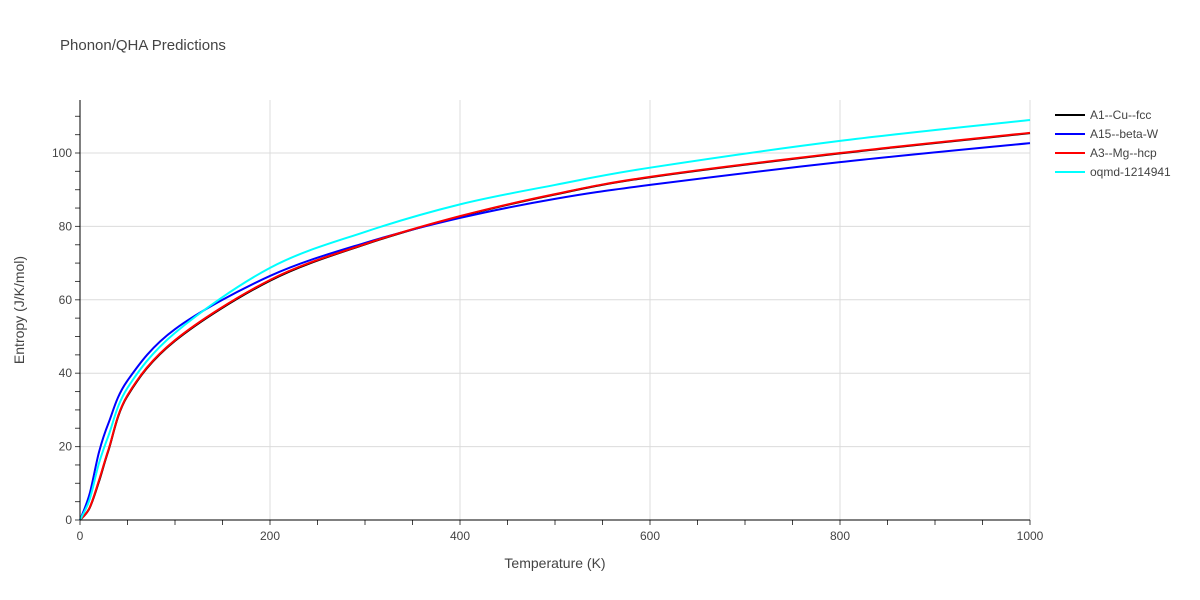 The height and width of the screenshot is (600, 1200). Describe the element at coordinates (1120, 115) in the screenshot. I see `legend-entry: A1--Cu--fcc` at that location.